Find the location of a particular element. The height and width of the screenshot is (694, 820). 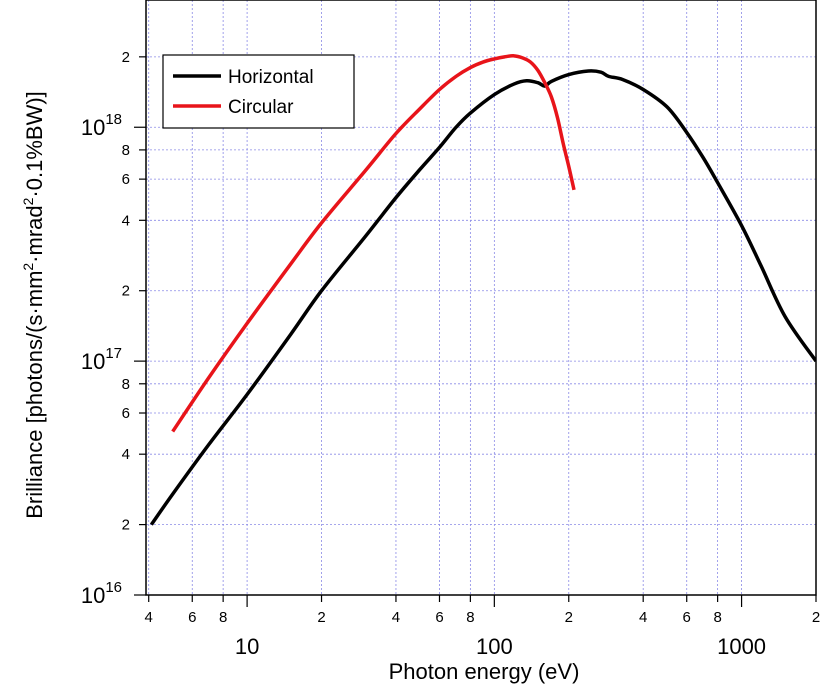

legend-box is located at coordinates (258, 91).